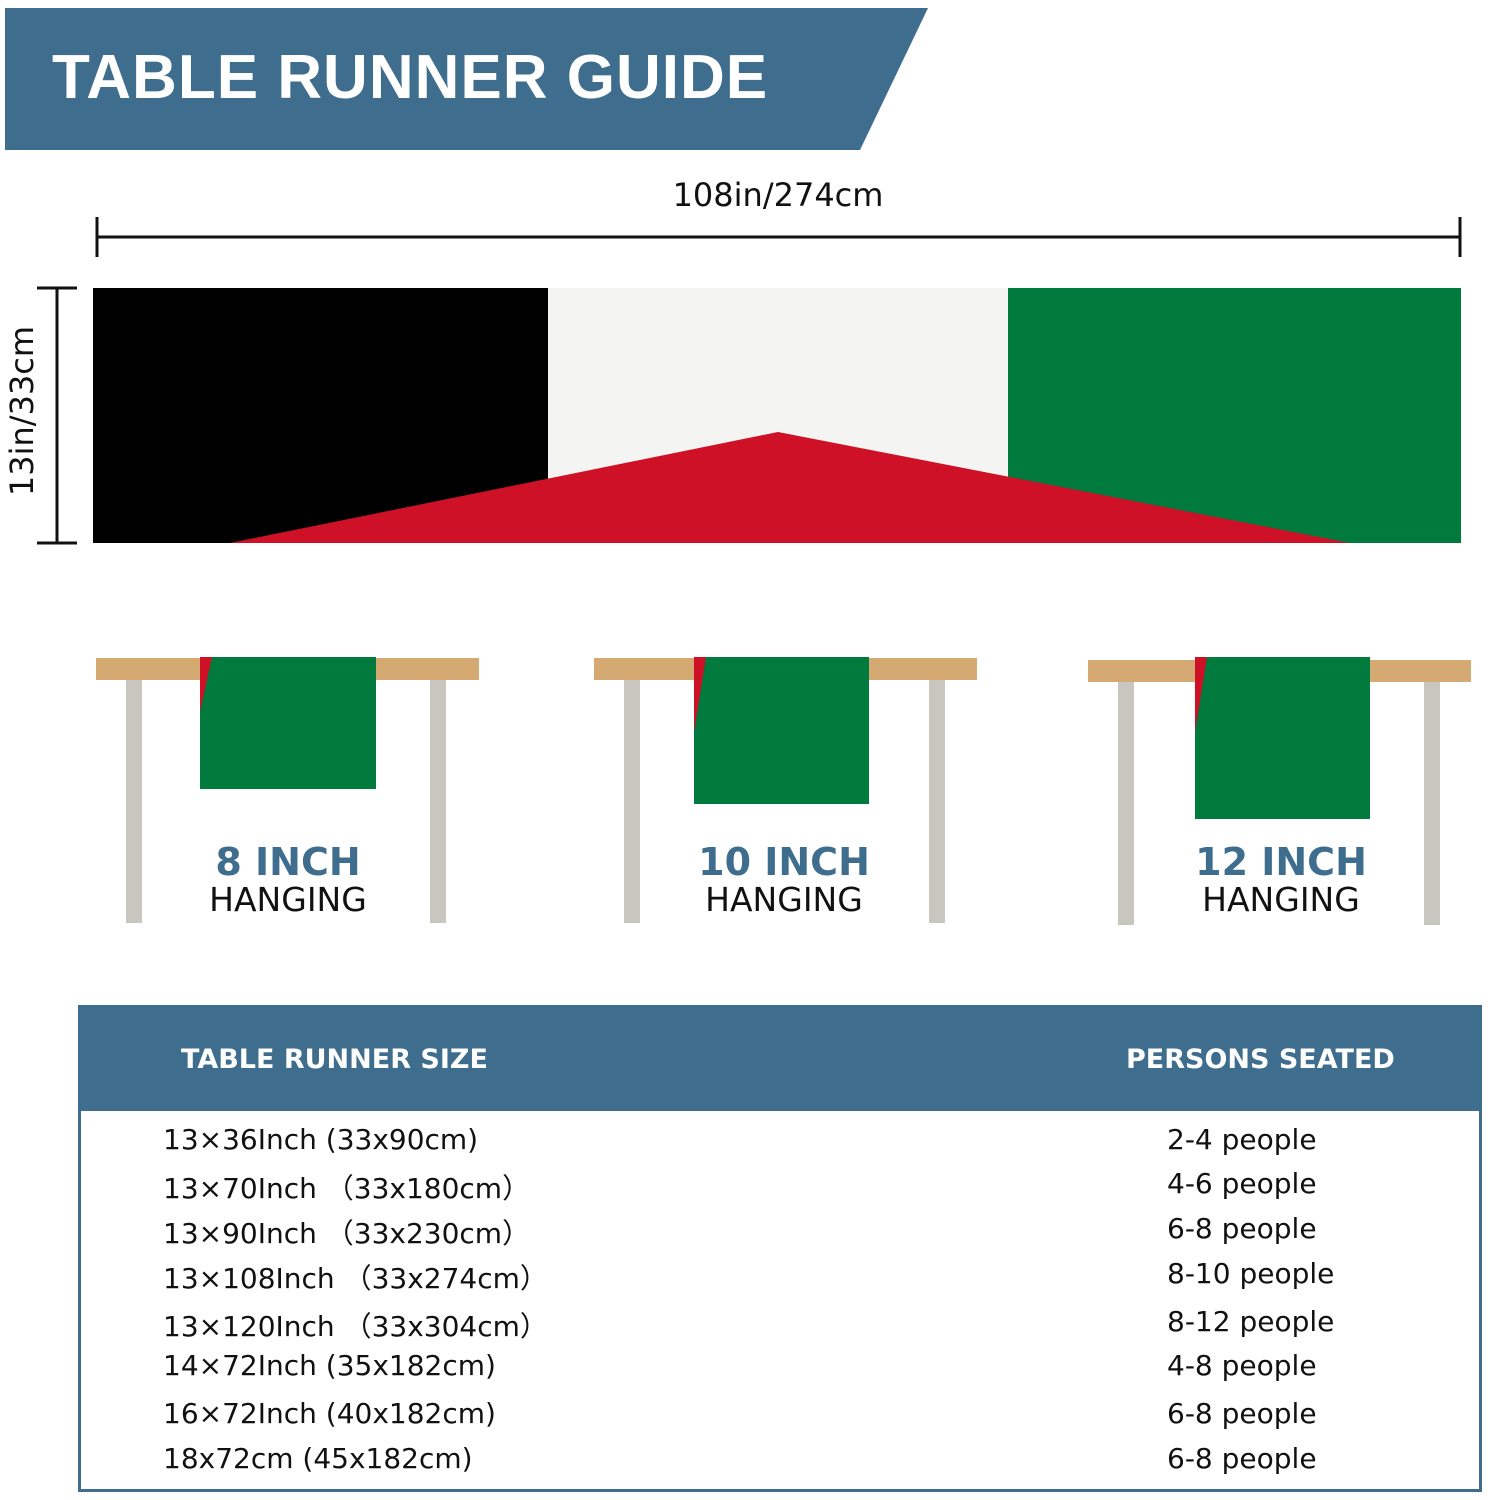 The image size is (1493, 1500). Describe the element at coordinates (321, 1139) in the screenshot. I see `size-cell: 13×36Inch (33x90cm)` at that location.